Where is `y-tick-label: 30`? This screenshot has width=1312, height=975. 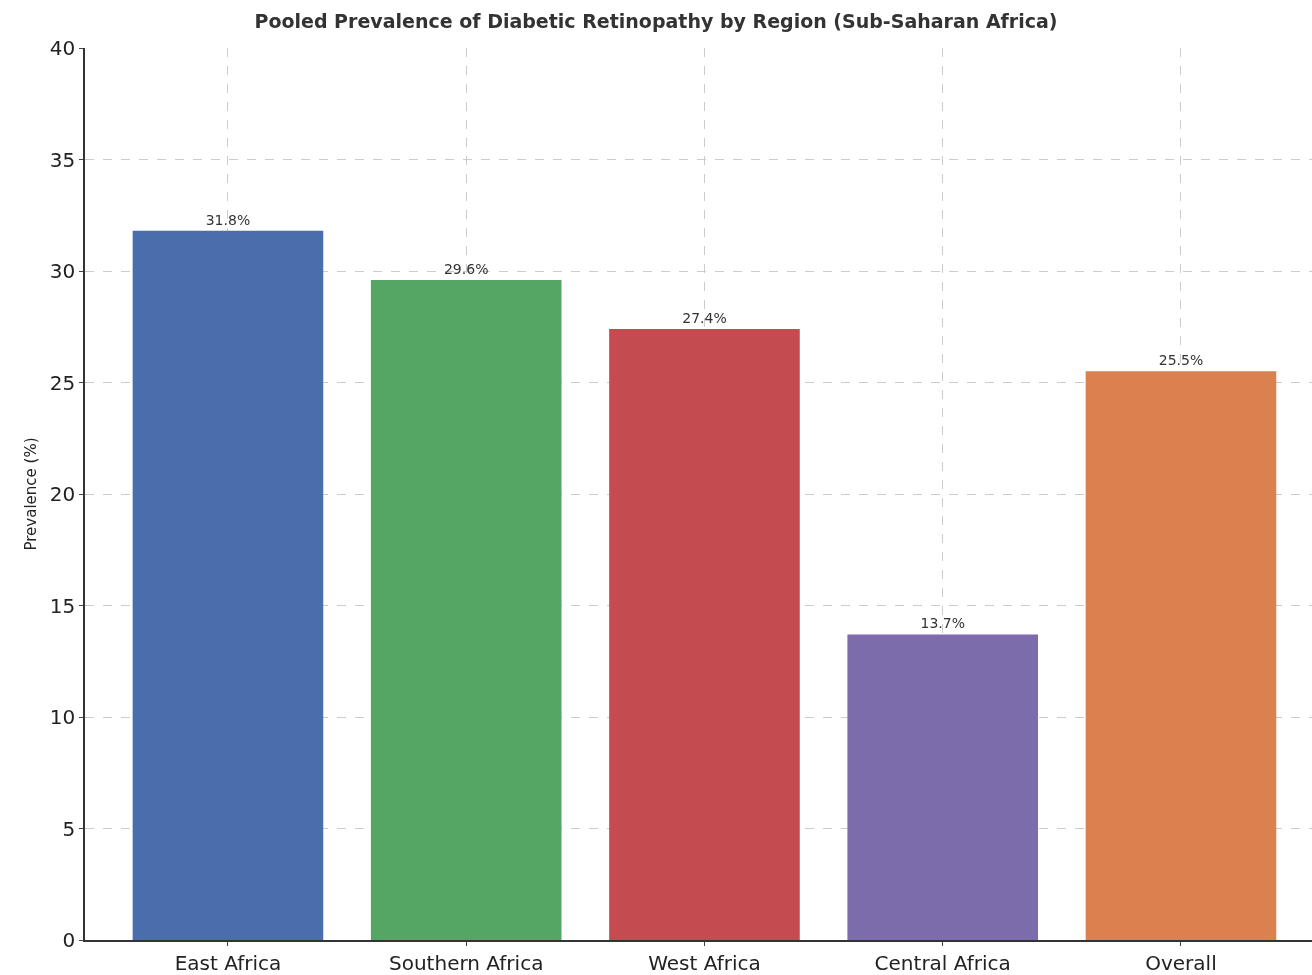 y-tick-label: 30 is located at coordinates (62, 271).